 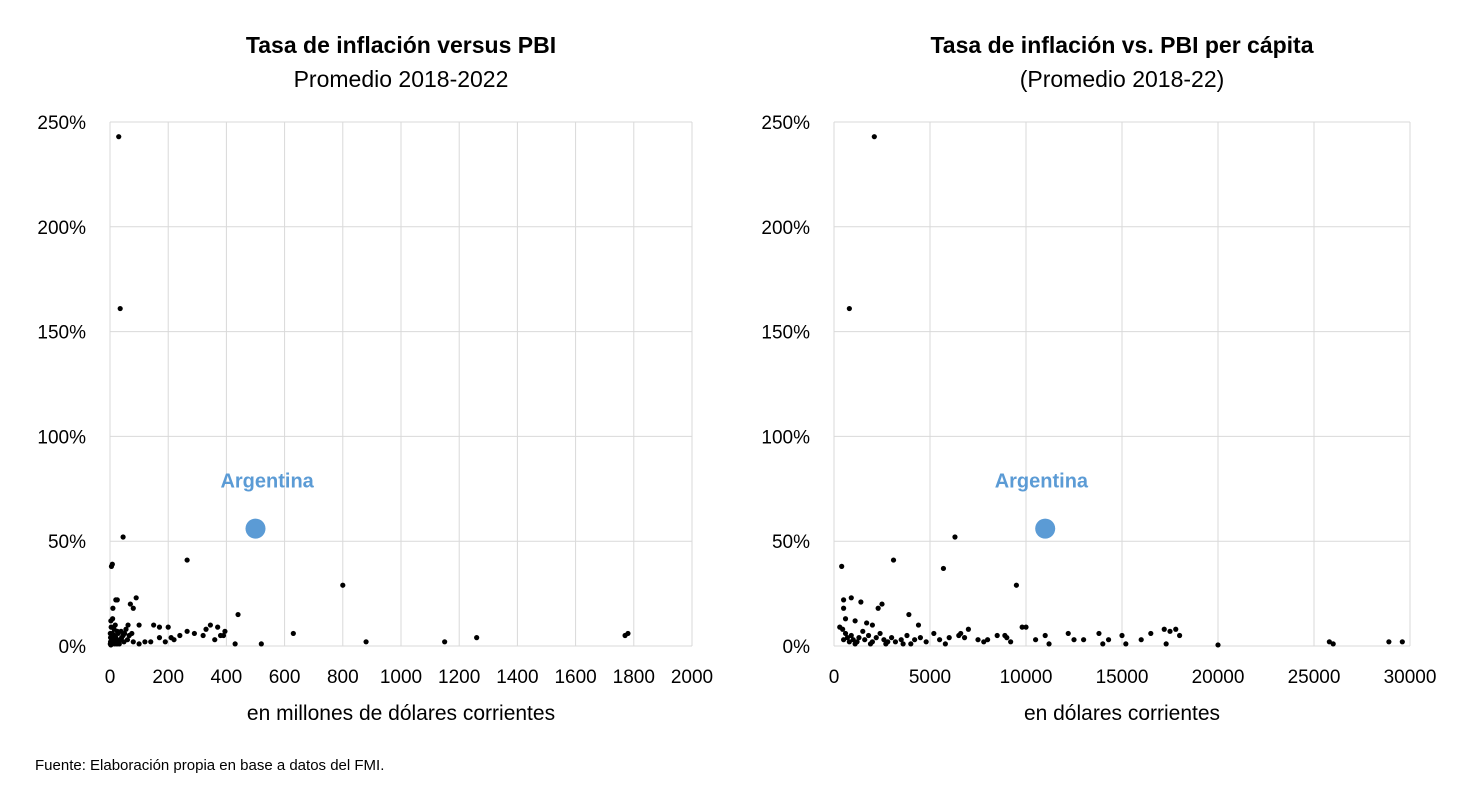 What do you see at coordinates (110, 677) in the screenshot?
I see `x-tick-label: 0` at bounding box center [110, 677].